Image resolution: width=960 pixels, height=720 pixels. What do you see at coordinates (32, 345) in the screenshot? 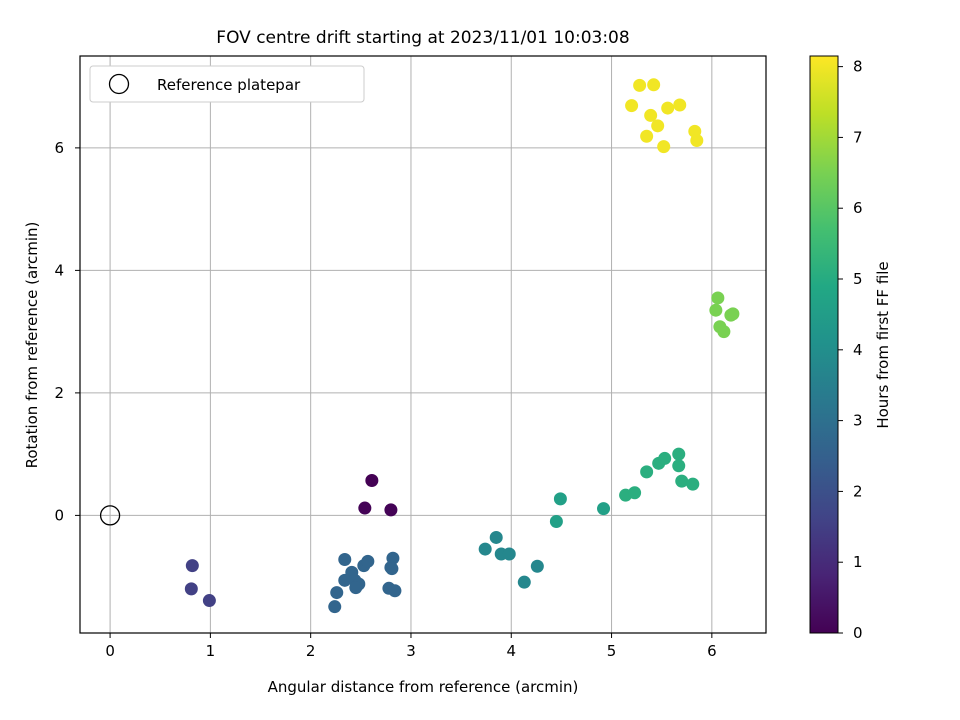
I see `y-axis-label: Rotation from reference (arcmin)` at bounding box center [32, 345].